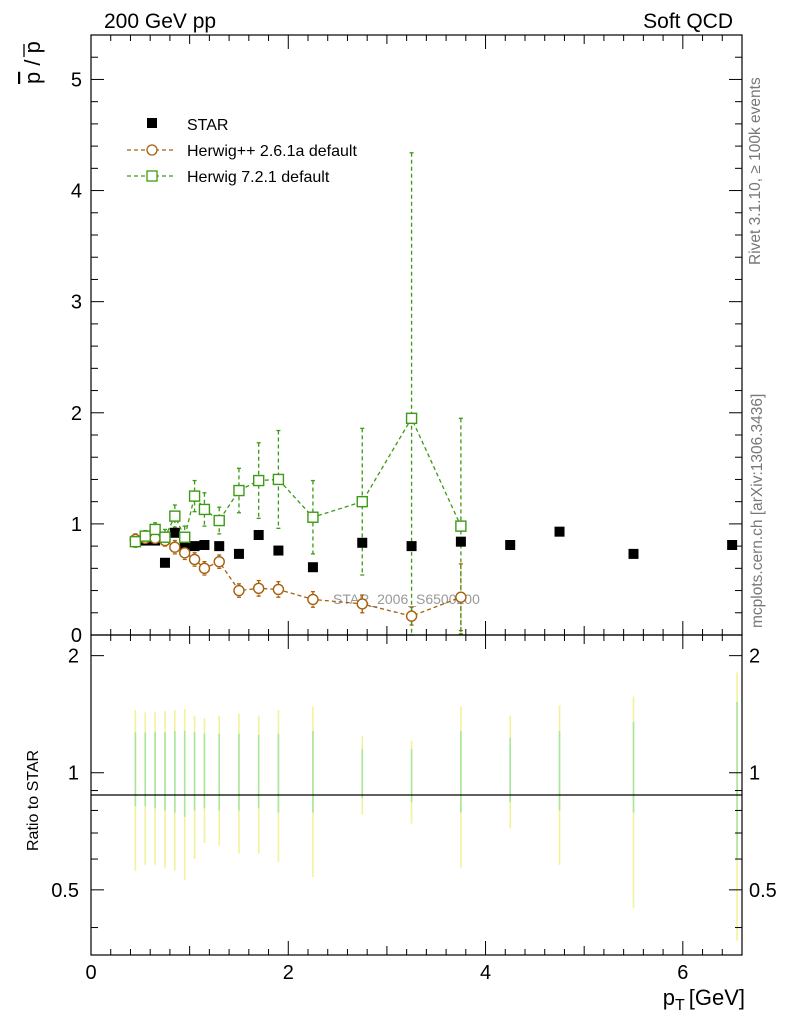 Image resolution: width=786 pixels, height=1024 pixels. What do you see at coordinates (76, 303) in the screenshot?
I see `main-ytick-label: 3` at bounding box center [76, 303].